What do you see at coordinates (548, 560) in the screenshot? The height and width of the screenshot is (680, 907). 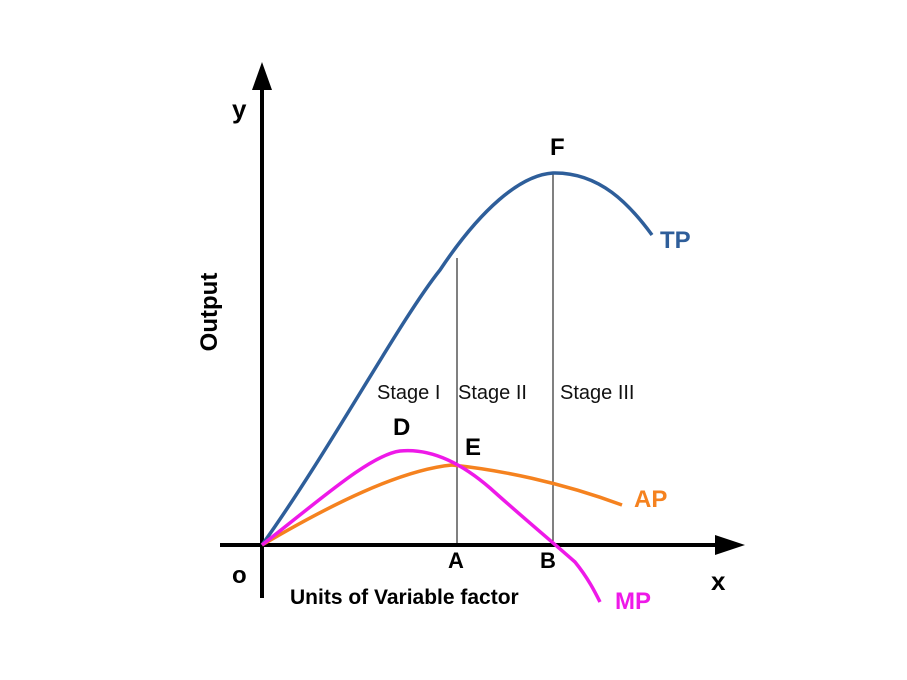 I see `point-b-label: B` at bounding box center [548, 560].